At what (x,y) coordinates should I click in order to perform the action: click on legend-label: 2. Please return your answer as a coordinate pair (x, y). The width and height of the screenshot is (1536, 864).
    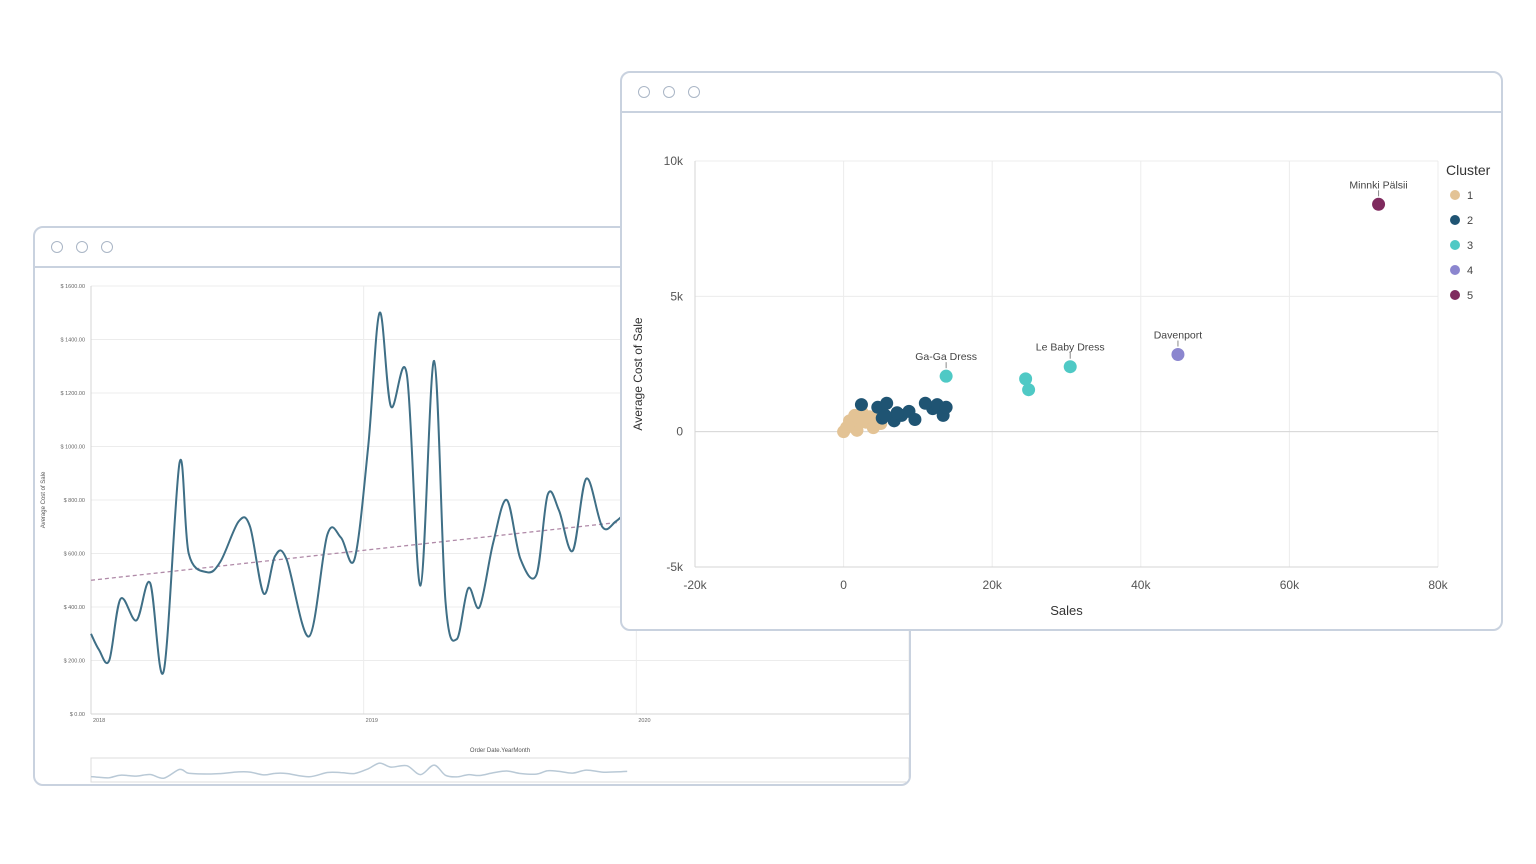
    Looking at the image, I should click on (1470, 221).